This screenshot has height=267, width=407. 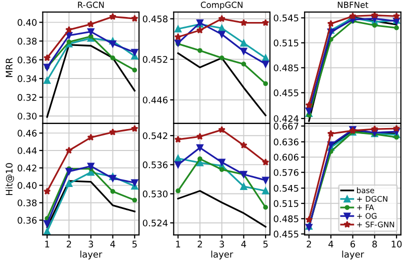 What do you see at coordinates (286, 172) in the screenshot?
I see `y-tick-label: 0.576` at bounding box center [286, 172].